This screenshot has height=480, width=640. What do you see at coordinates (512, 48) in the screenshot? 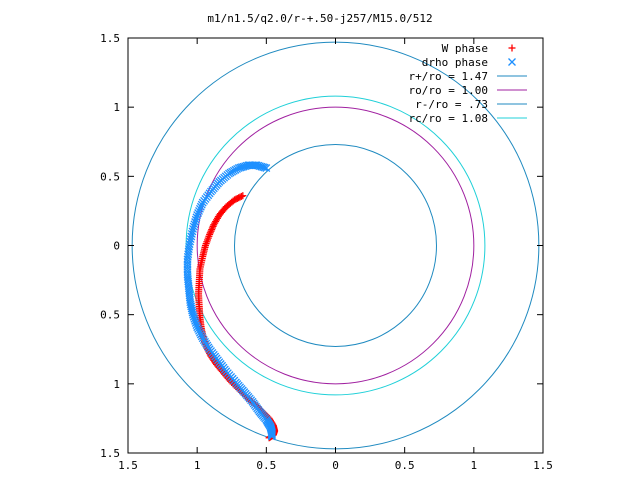
I see `legend-marker-w-phase` at bounding box center [512, 48].